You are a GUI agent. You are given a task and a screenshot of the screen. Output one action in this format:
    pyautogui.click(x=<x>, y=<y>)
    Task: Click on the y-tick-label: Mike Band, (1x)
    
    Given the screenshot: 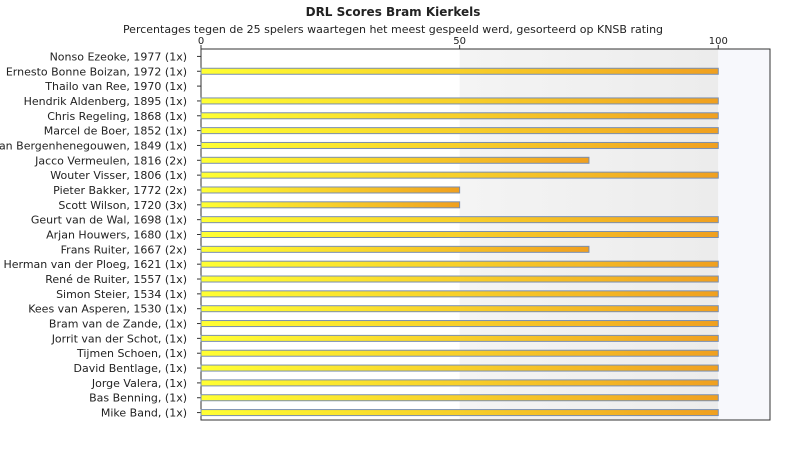 What is the action you would take?
    pyautogui.click(x=144, y=413)
    